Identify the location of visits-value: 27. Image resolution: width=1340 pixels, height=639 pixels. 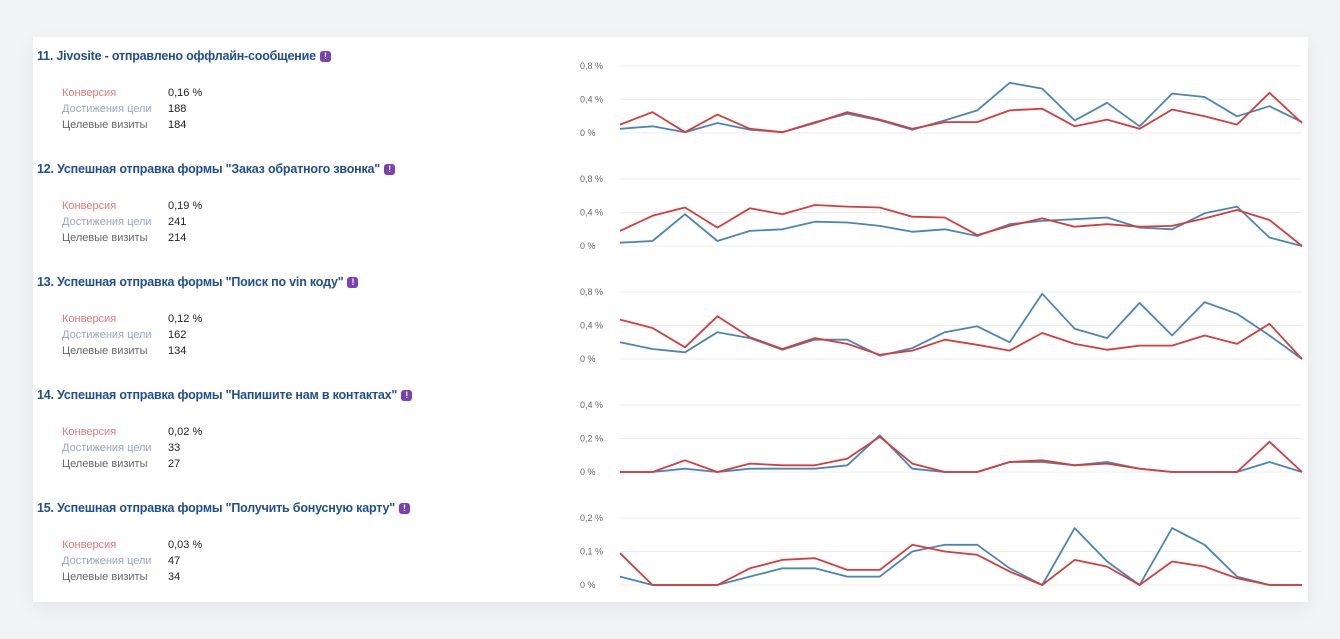
(174, 464).